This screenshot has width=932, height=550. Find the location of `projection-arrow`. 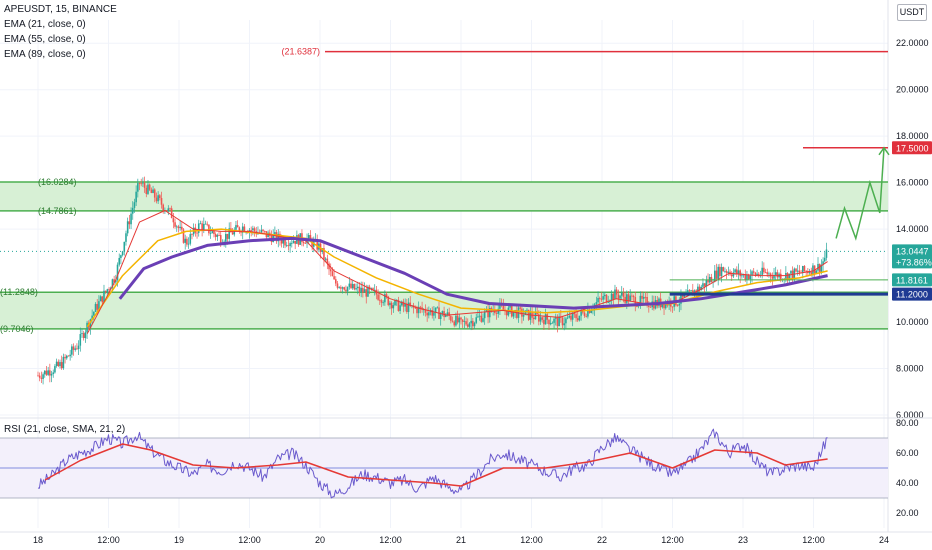

projection-arrow is located at coordinates (860, 194).